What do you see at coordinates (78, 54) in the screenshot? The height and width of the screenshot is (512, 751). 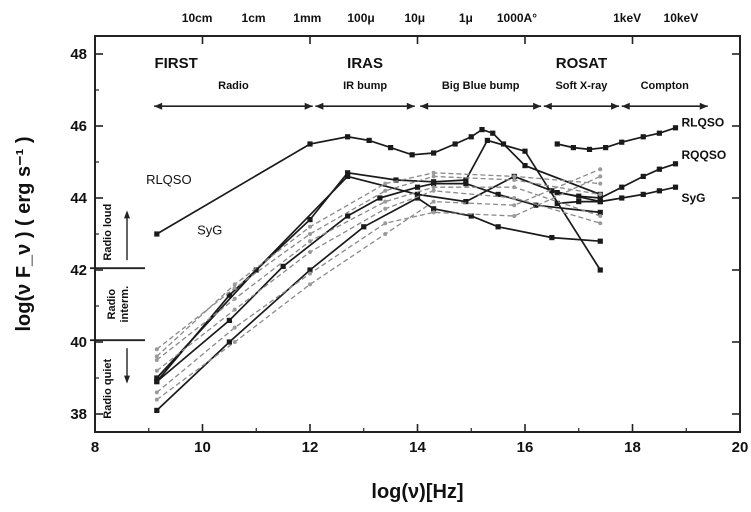 I see `y-tick-label: 48` at bounding box center [78, 54].